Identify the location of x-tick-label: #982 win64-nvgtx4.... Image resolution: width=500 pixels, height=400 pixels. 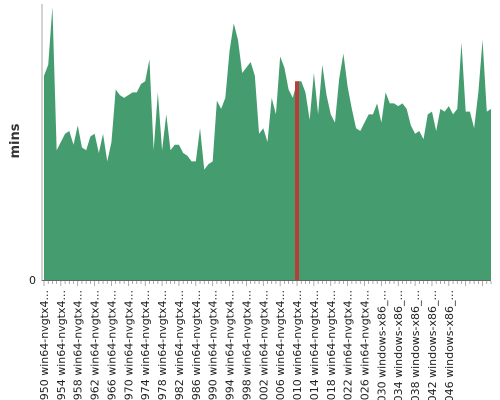
(179, 345).